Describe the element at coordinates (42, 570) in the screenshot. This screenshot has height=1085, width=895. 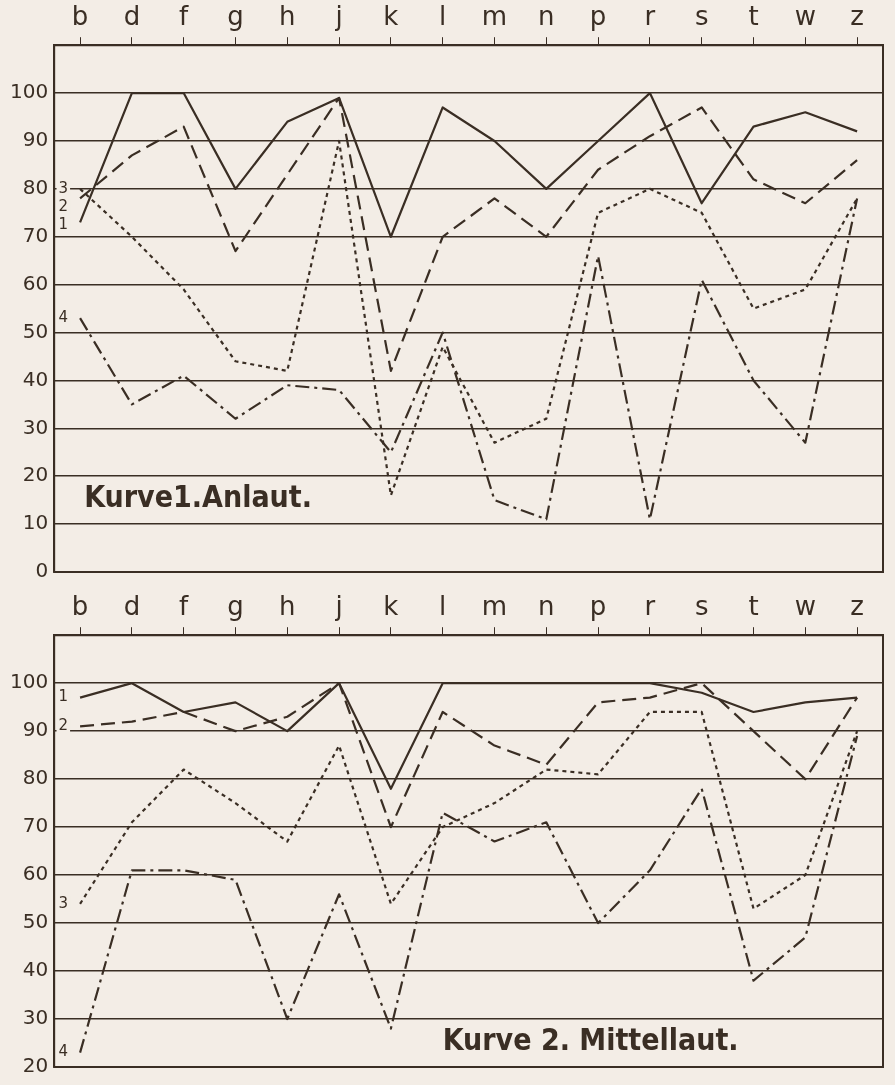
I see `y-tick-label: 0` at that location.